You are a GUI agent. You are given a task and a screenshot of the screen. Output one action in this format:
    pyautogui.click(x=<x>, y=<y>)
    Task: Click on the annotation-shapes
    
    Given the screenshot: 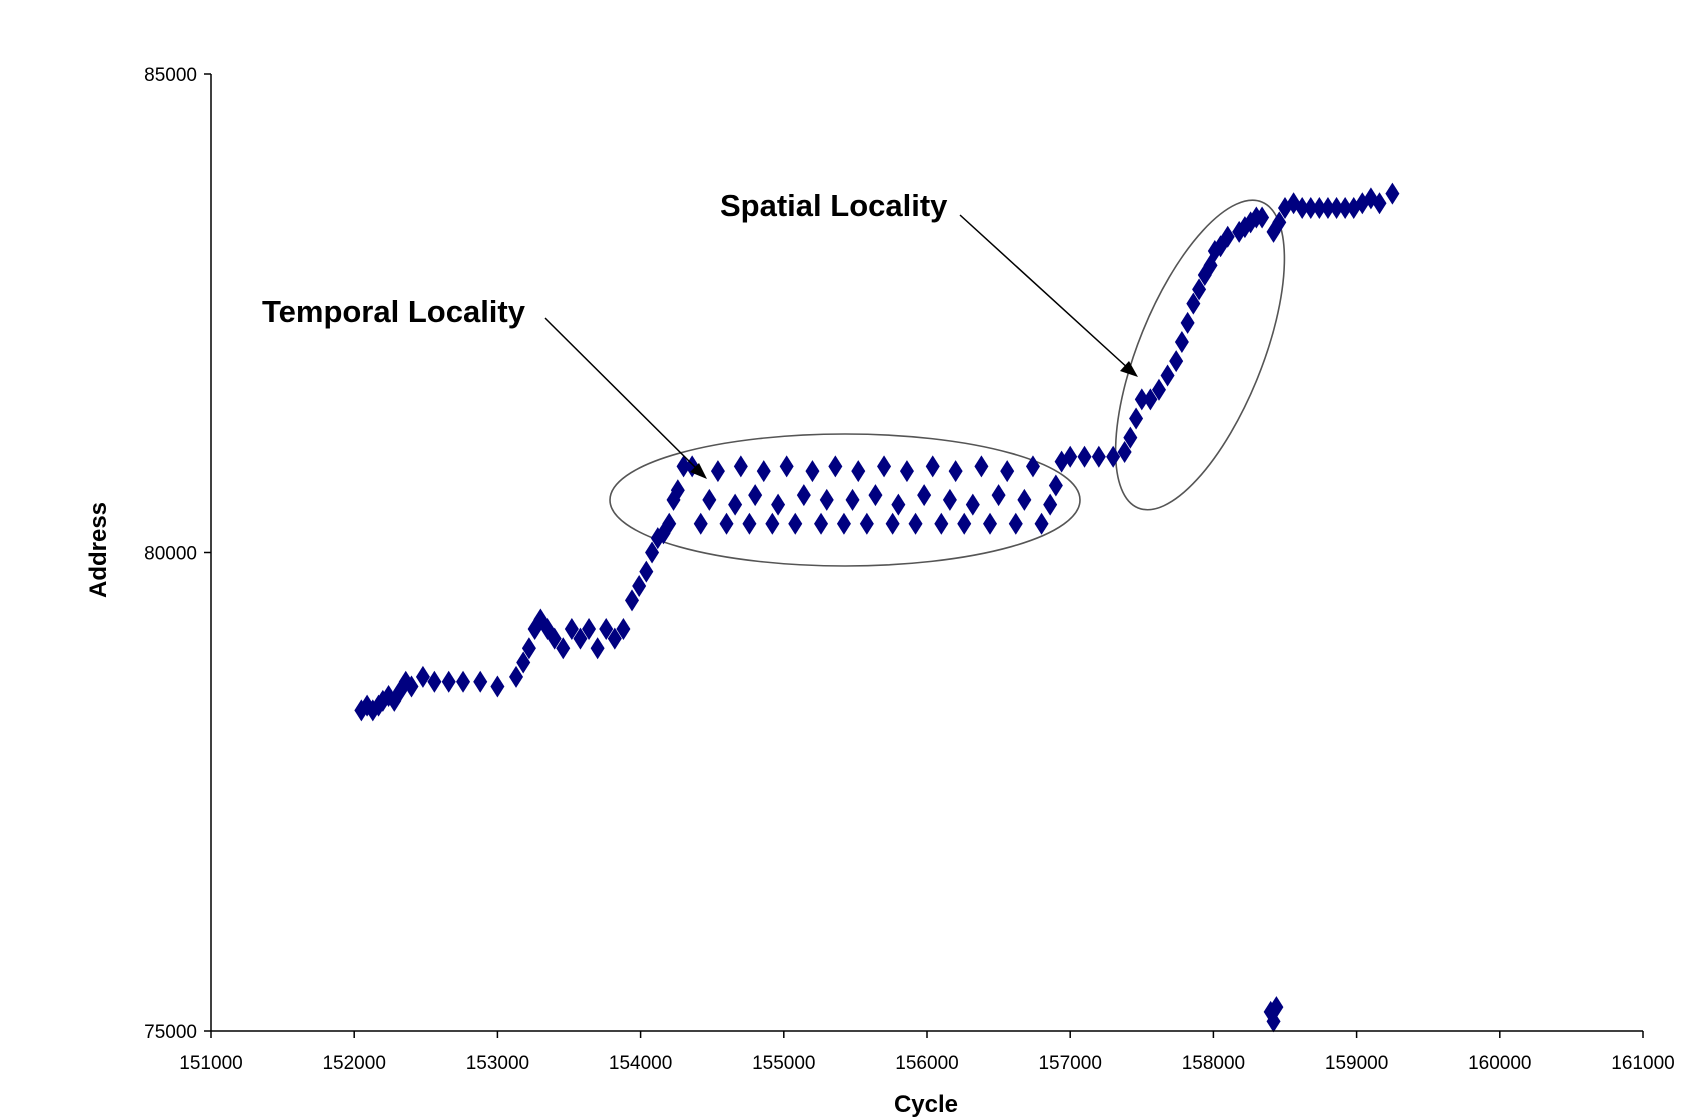 What is the action you would take?
    pyautogui.click(x=947, y=383)
    